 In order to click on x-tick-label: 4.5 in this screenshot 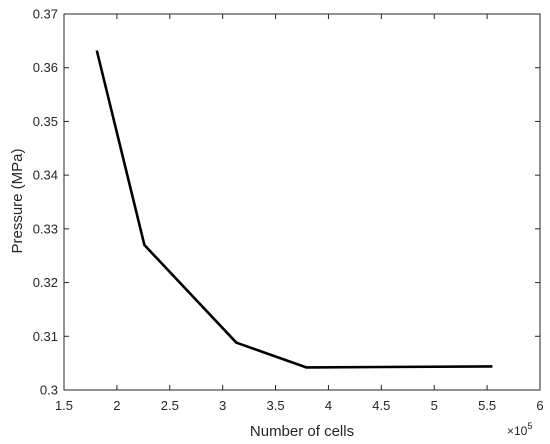, I will do `click(381, 405)`.